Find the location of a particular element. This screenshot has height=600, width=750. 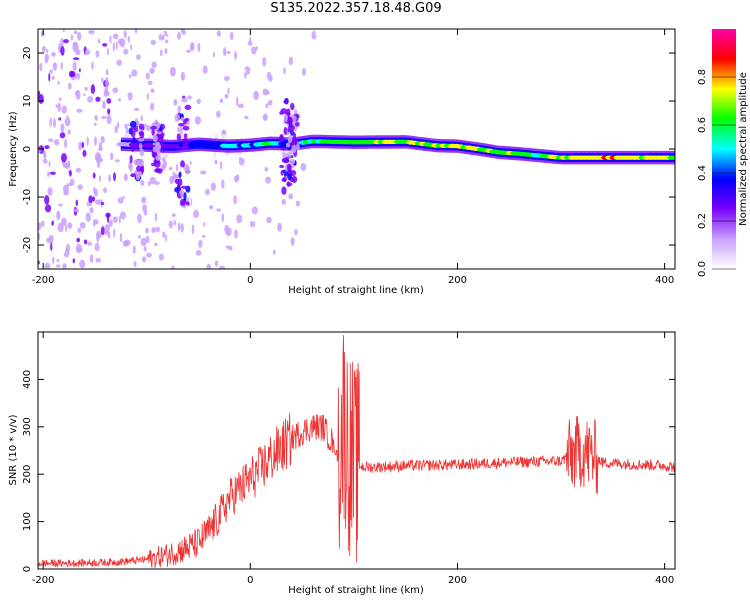

spectrogram-y-tick-label: 10 is located at coordinates (27, 101).